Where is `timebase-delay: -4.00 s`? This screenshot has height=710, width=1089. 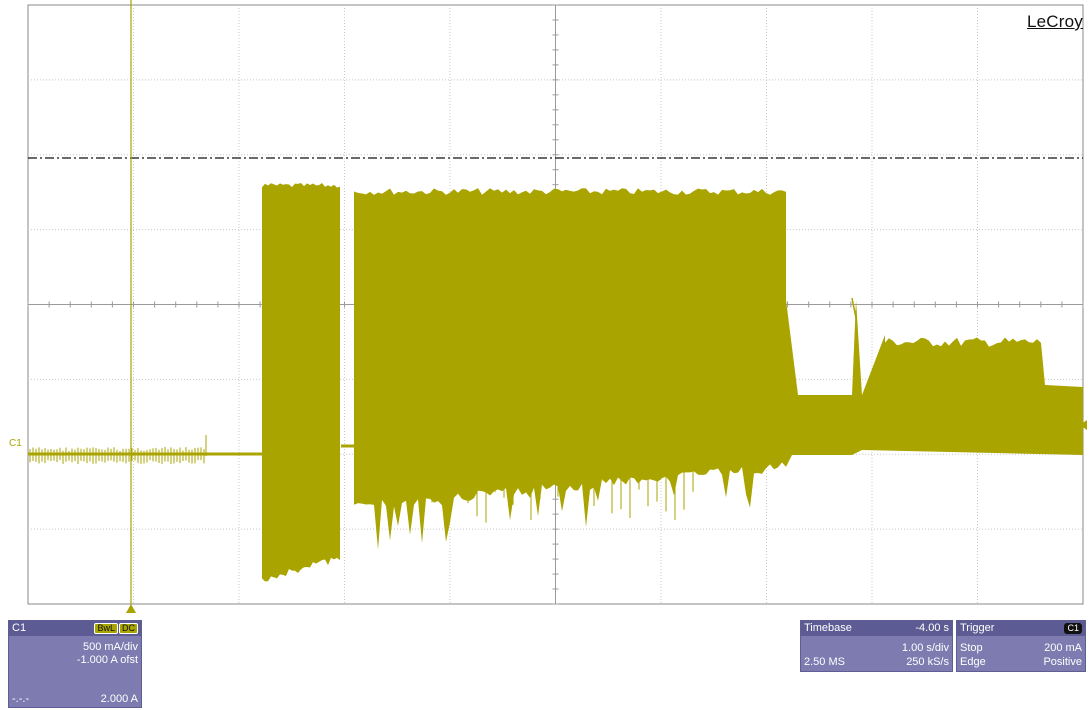
timebase-delay: -4.00 s is located at coordinates (932, 628).